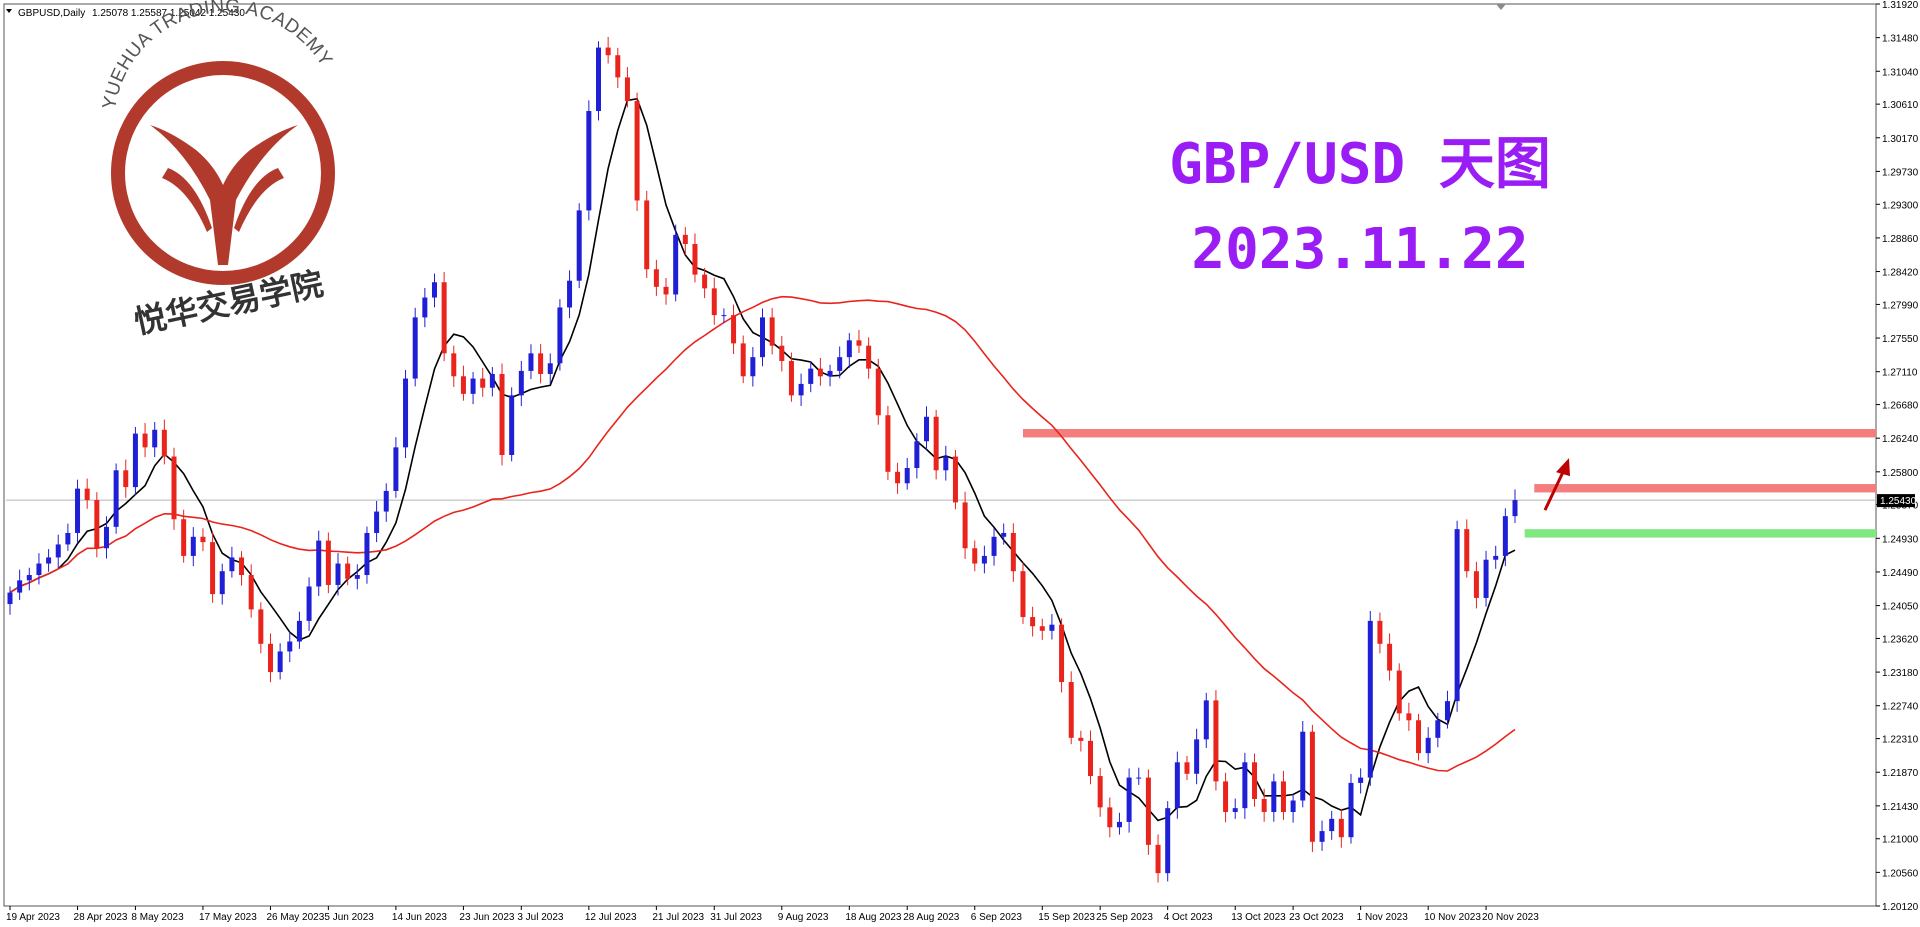  What do you see at coordinates (9, 11) in the screenshot?
I see `symbol-menu-triangle-icon` at bounding box center [9, 11].